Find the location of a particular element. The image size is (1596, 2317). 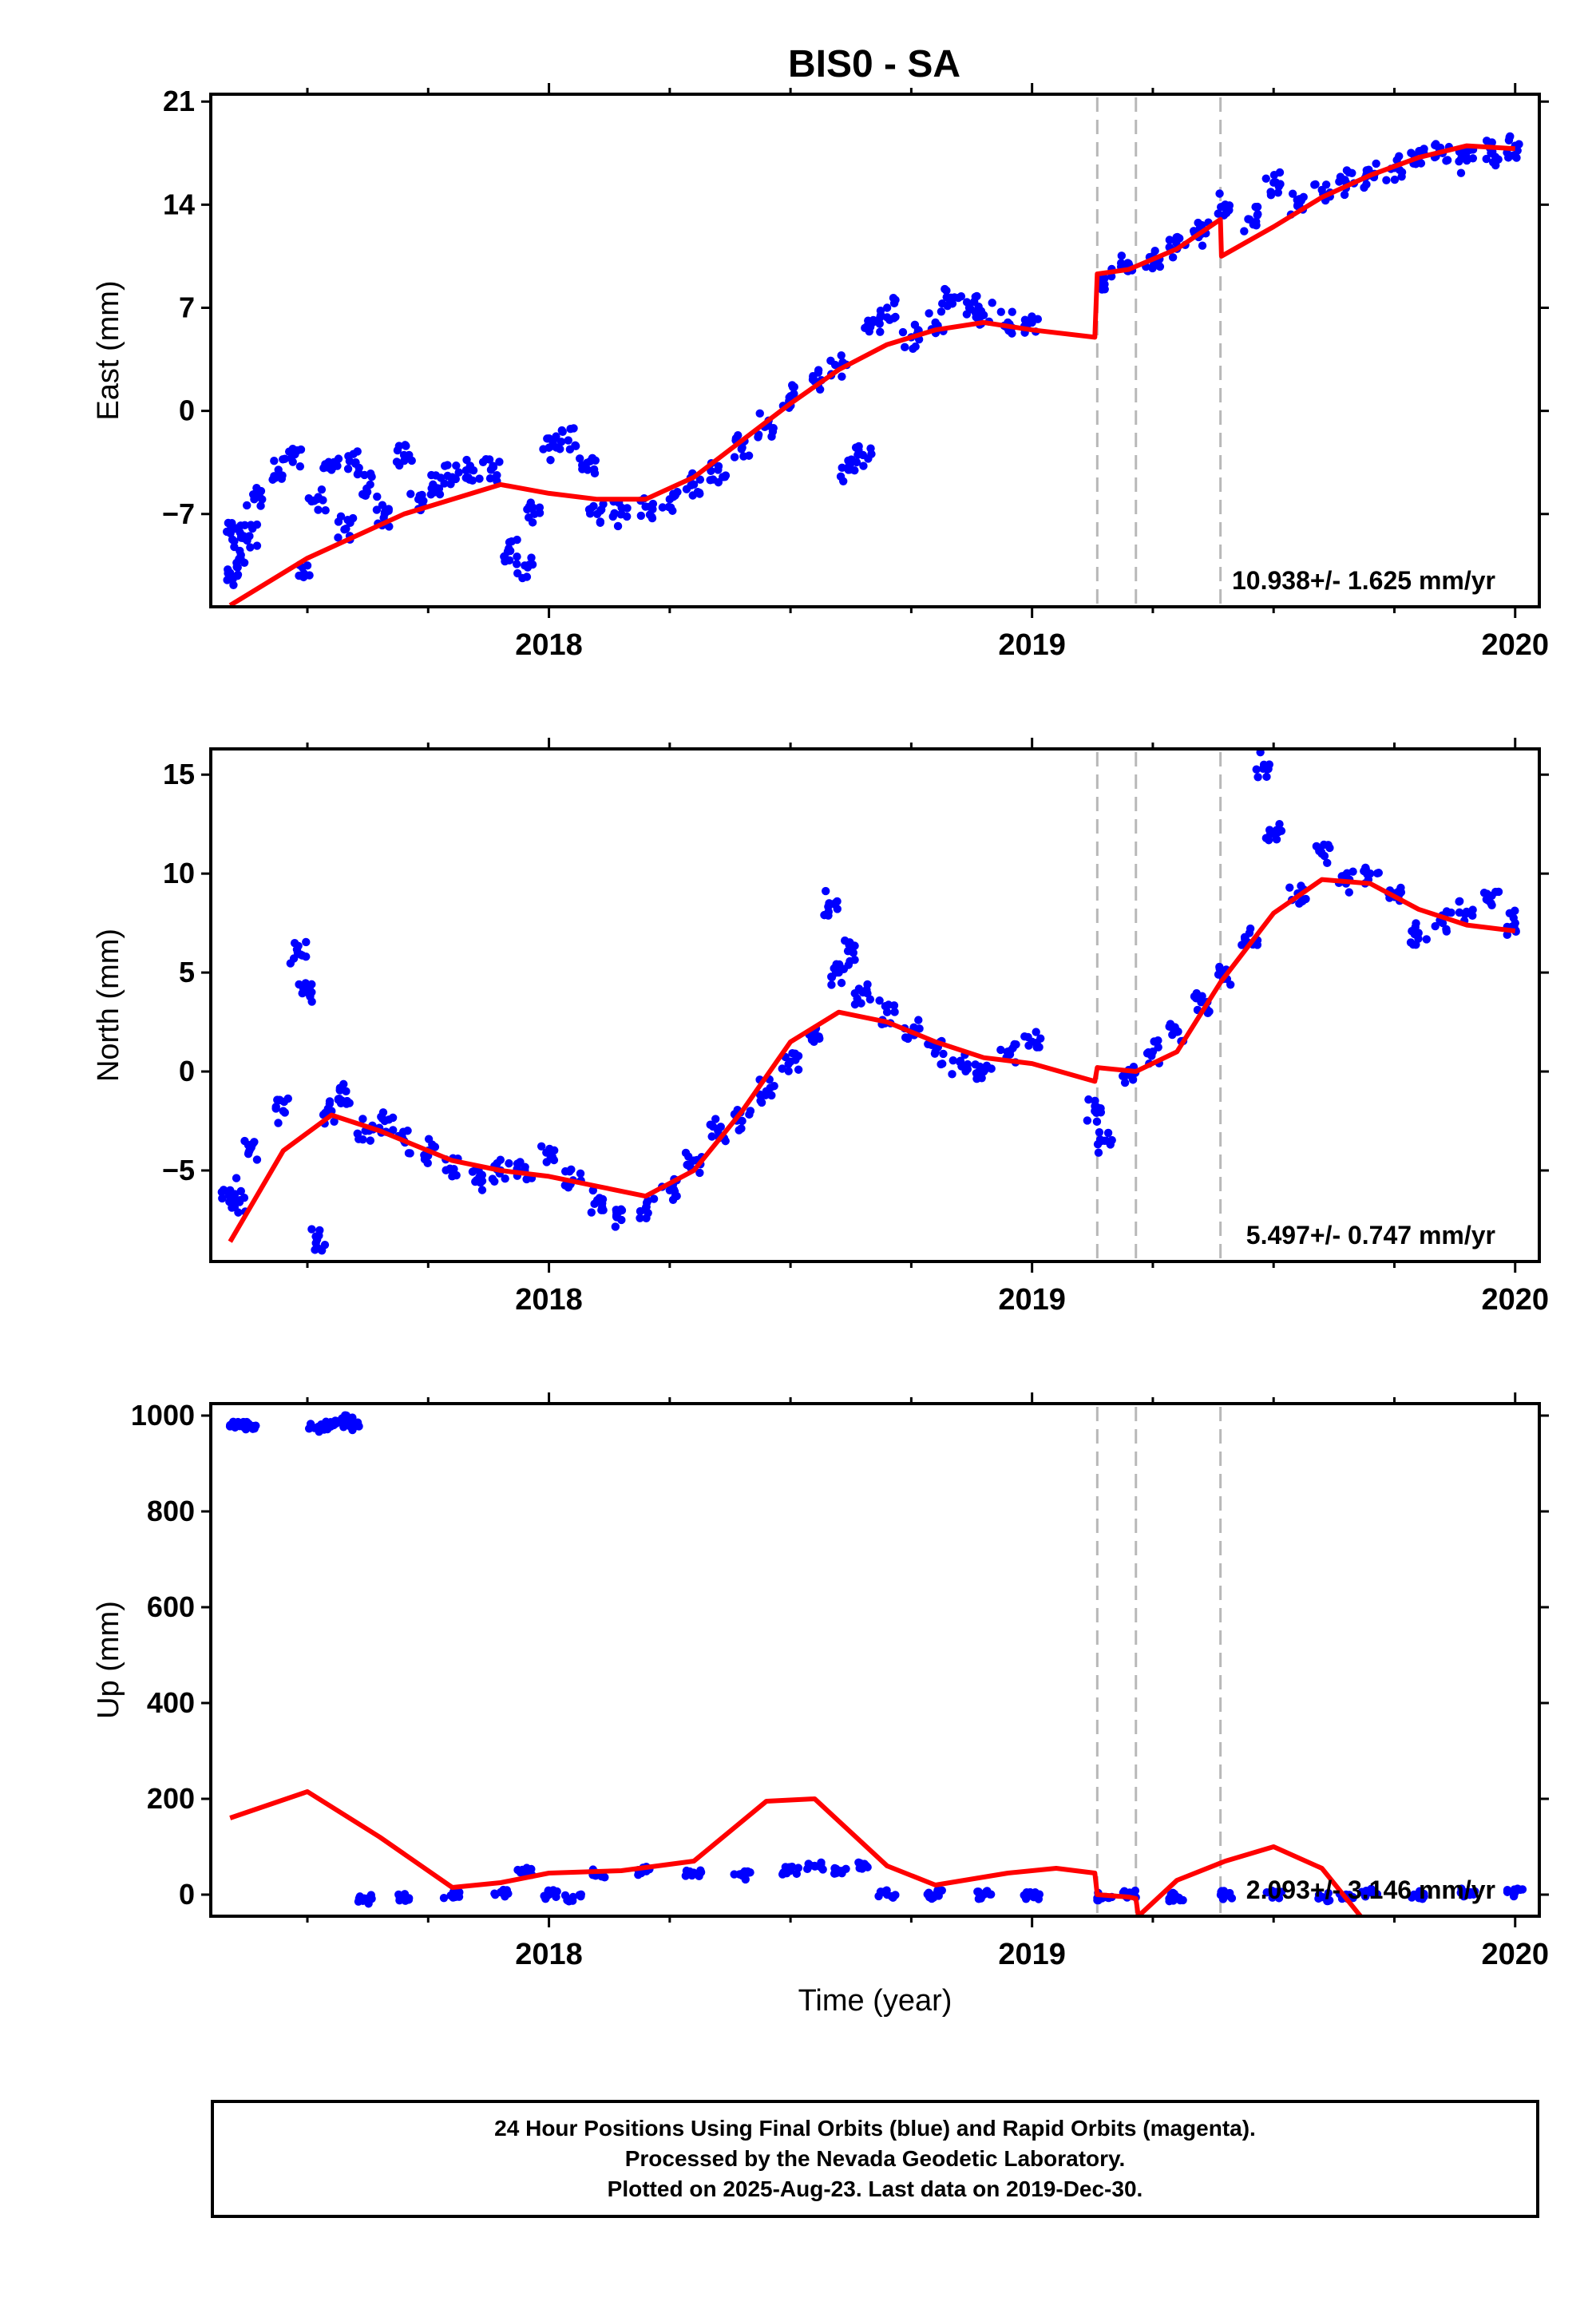

y-tick-label: −7 is located at coordinates (178, 513).